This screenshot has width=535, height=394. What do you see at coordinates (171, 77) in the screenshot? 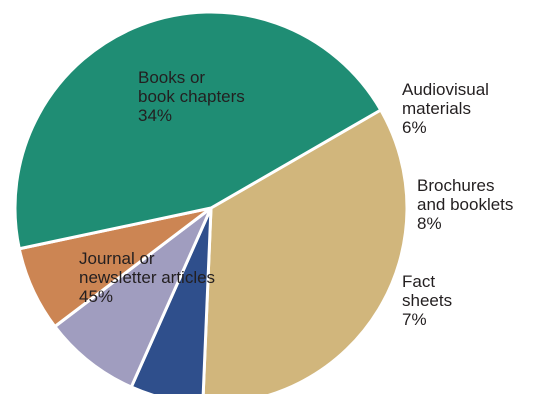
I see `slice-name-line: Books or` at bounding box center [171, 77].